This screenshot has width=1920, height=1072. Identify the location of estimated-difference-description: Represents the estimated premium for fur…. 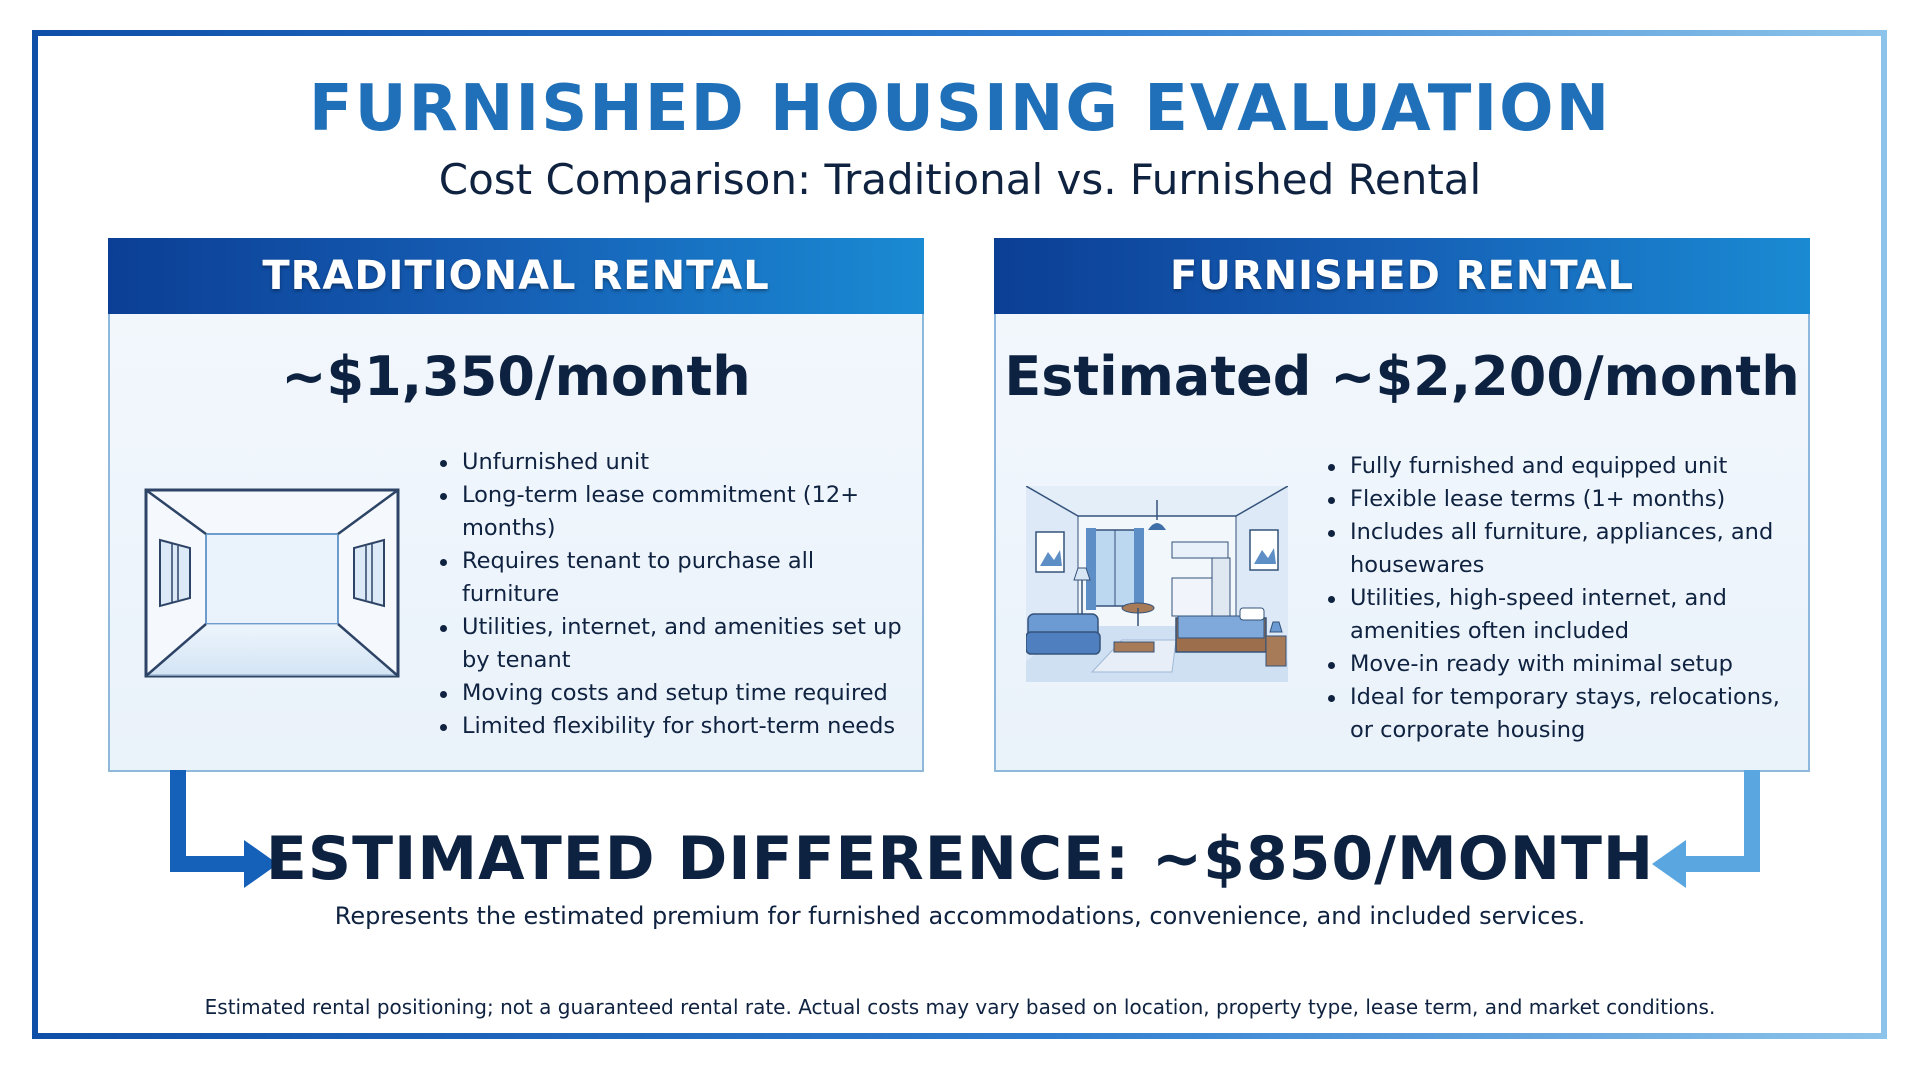
(960, 916).